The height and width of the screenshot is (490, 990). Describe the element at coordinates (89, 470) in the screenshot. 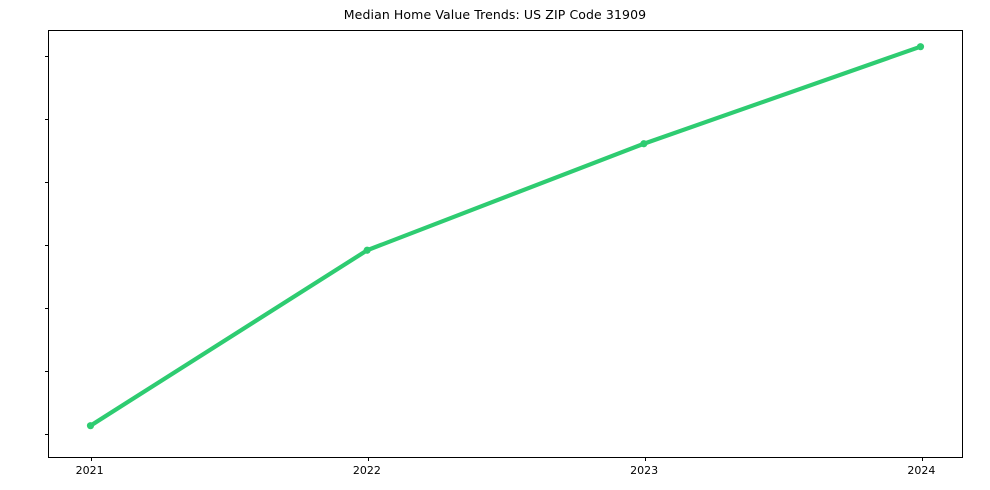

I see `x-axis-tick-label: 2021` at that location.